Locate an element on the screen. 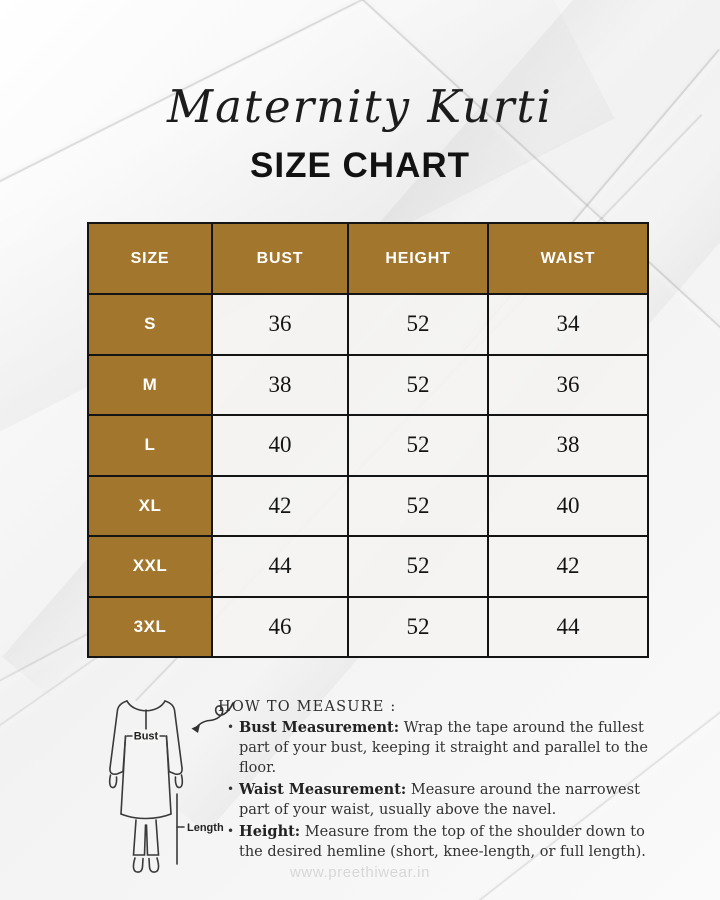 The image size is (720, 900). column-header-size: SIZE is located at coordinates (150, 258).